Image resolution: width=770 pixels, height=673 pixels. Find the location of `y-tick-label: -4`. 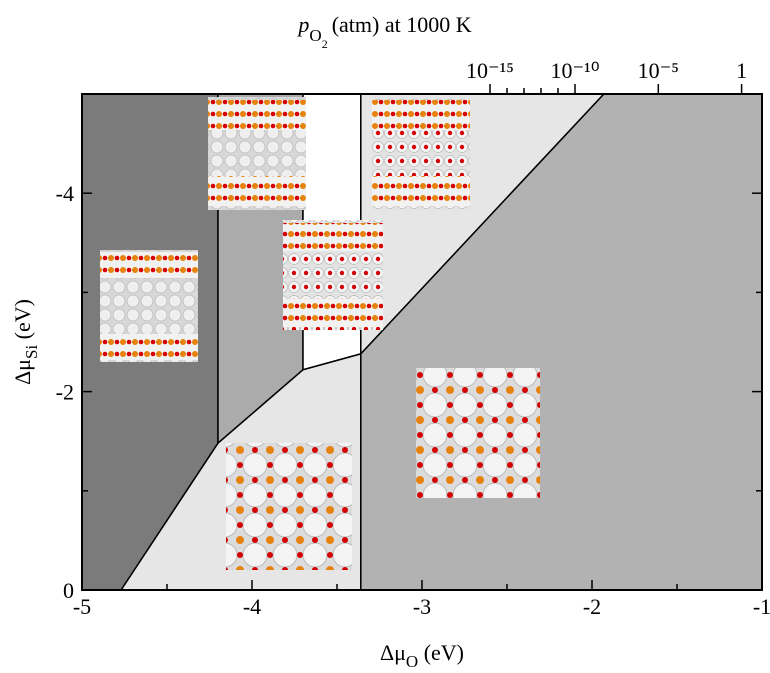

y-tick-label: -4 is located at coordinates (65, 193).